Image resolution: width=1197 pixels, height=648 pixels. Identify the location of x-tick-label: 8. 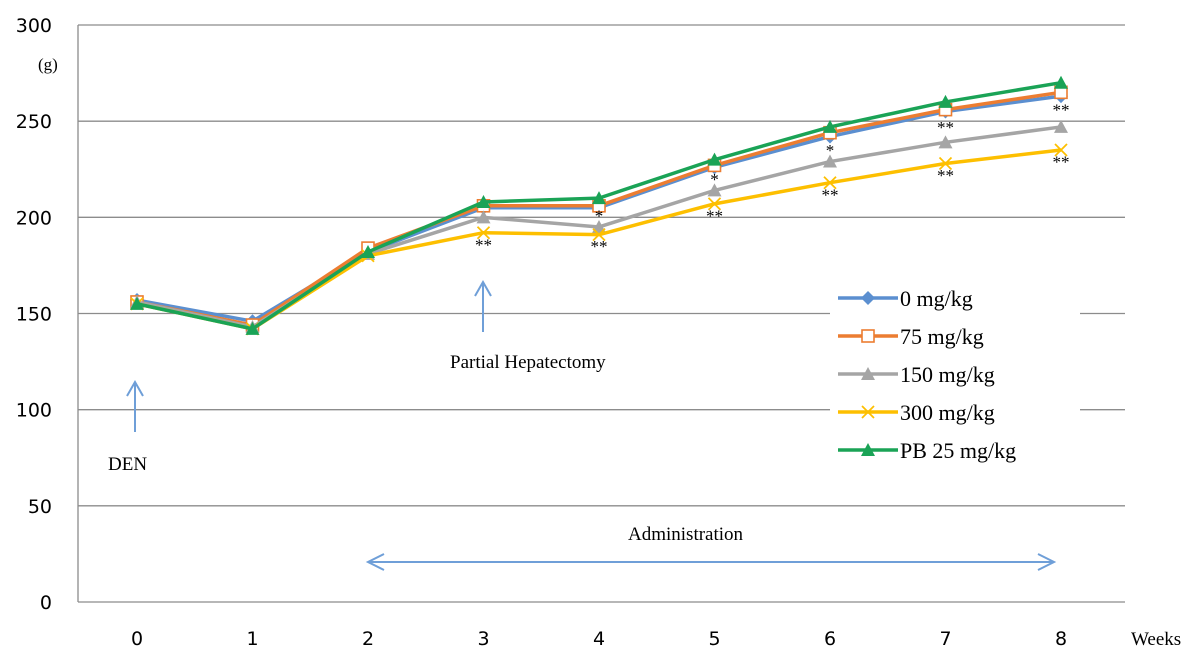
(1061, 638).